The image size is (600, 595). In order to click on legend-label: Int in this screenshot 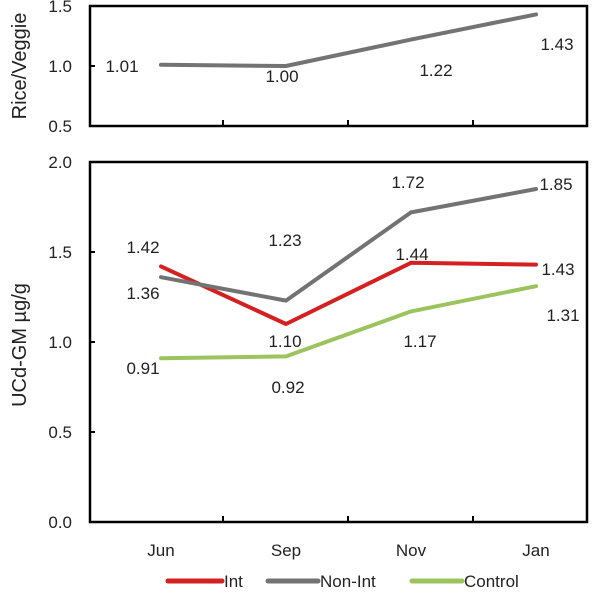, I will do `click(233, 581)`.